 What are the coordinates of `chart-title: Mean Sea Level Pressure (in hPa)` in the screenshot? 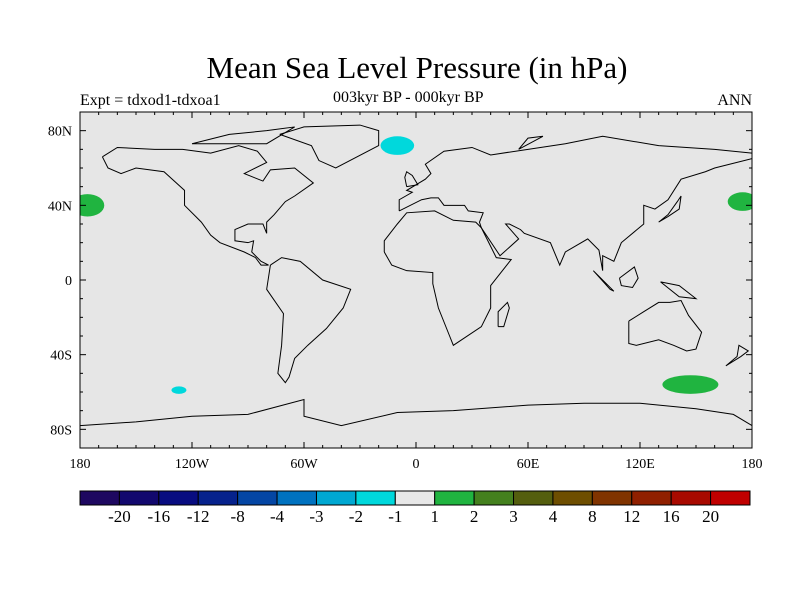 It's located at (417, 67).